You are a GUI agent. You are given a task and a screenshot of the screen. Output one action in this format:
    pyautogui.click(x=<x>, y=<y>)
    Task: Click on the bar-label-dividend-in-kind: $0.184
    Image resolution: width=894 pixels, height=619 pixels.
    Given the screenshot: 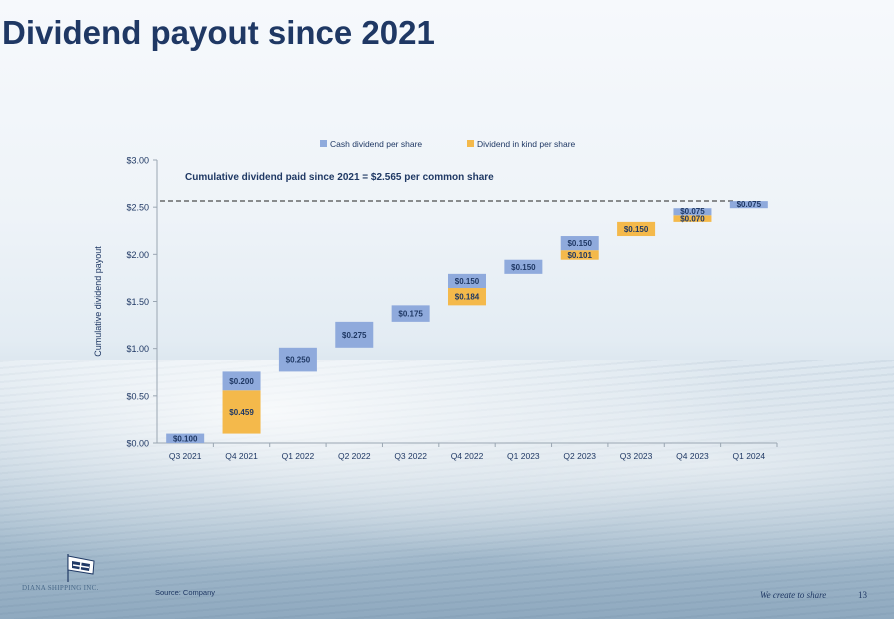 What is the action you would take?
    pyautogui.click(x=467, y=297)
    